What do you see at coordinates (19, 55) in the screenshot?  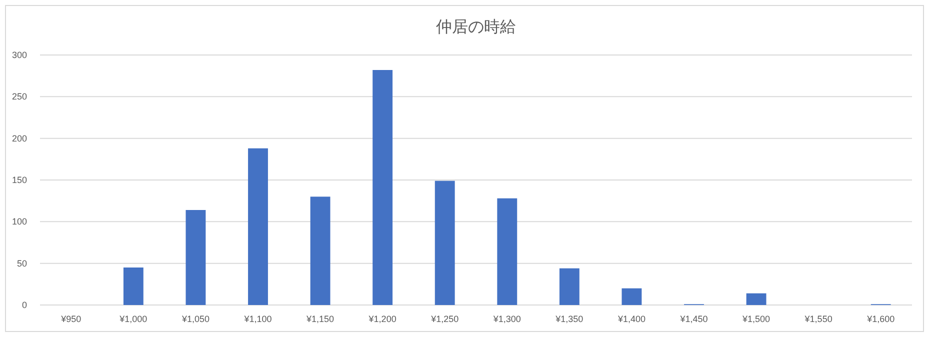 I see `y-tick-label: 300` at bounding box center [19, 55].